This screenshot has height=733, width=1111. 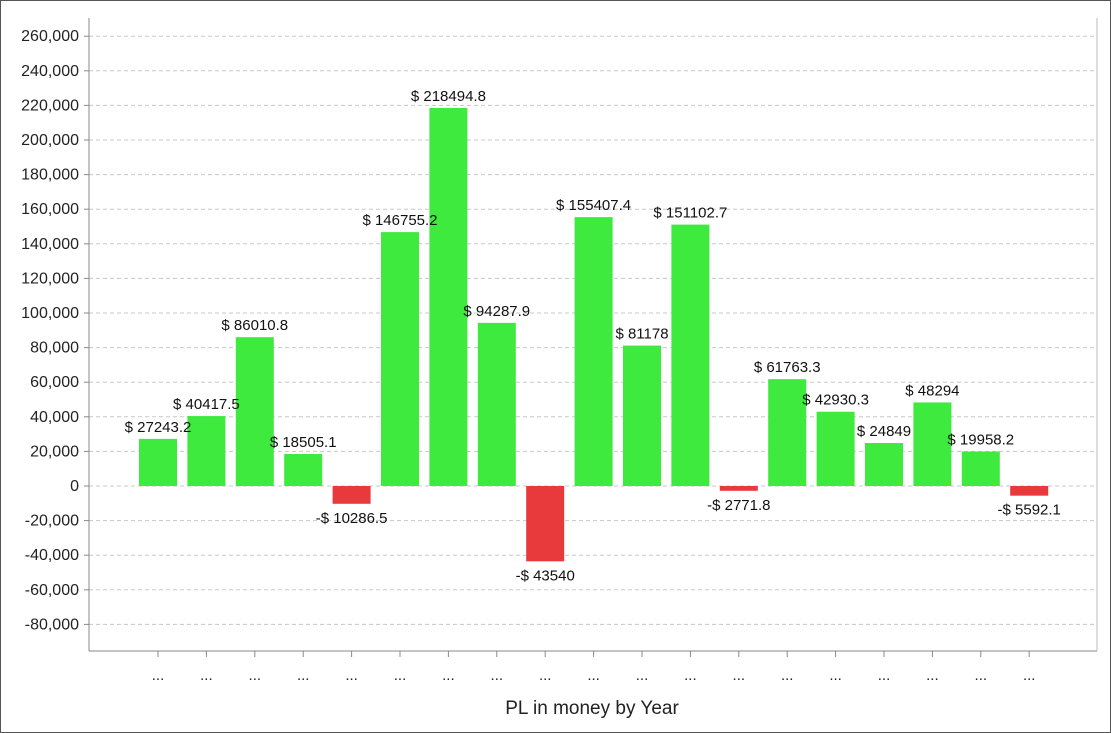 What do you see at coordinates (52, 521) in the screenshot?
I see `y-tick-label: -20,000` at bounding box center [52, 521].